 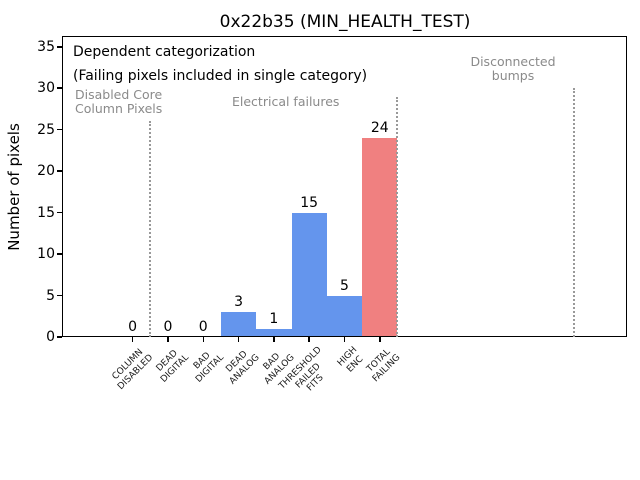 I want to click on note-line-1: Dependent categorization, so click(x=164, y=52).